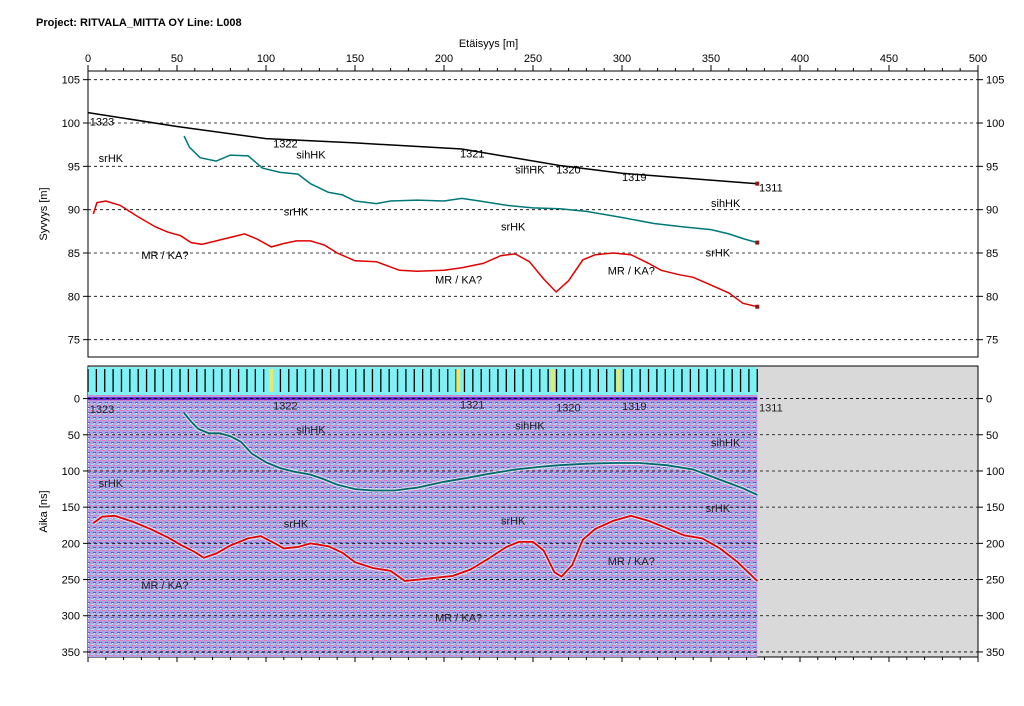  What do you see at coordinates (568, 170) in the screenshot?
I see `elevation-annotation: 1320` at bounding box center [568, 170].